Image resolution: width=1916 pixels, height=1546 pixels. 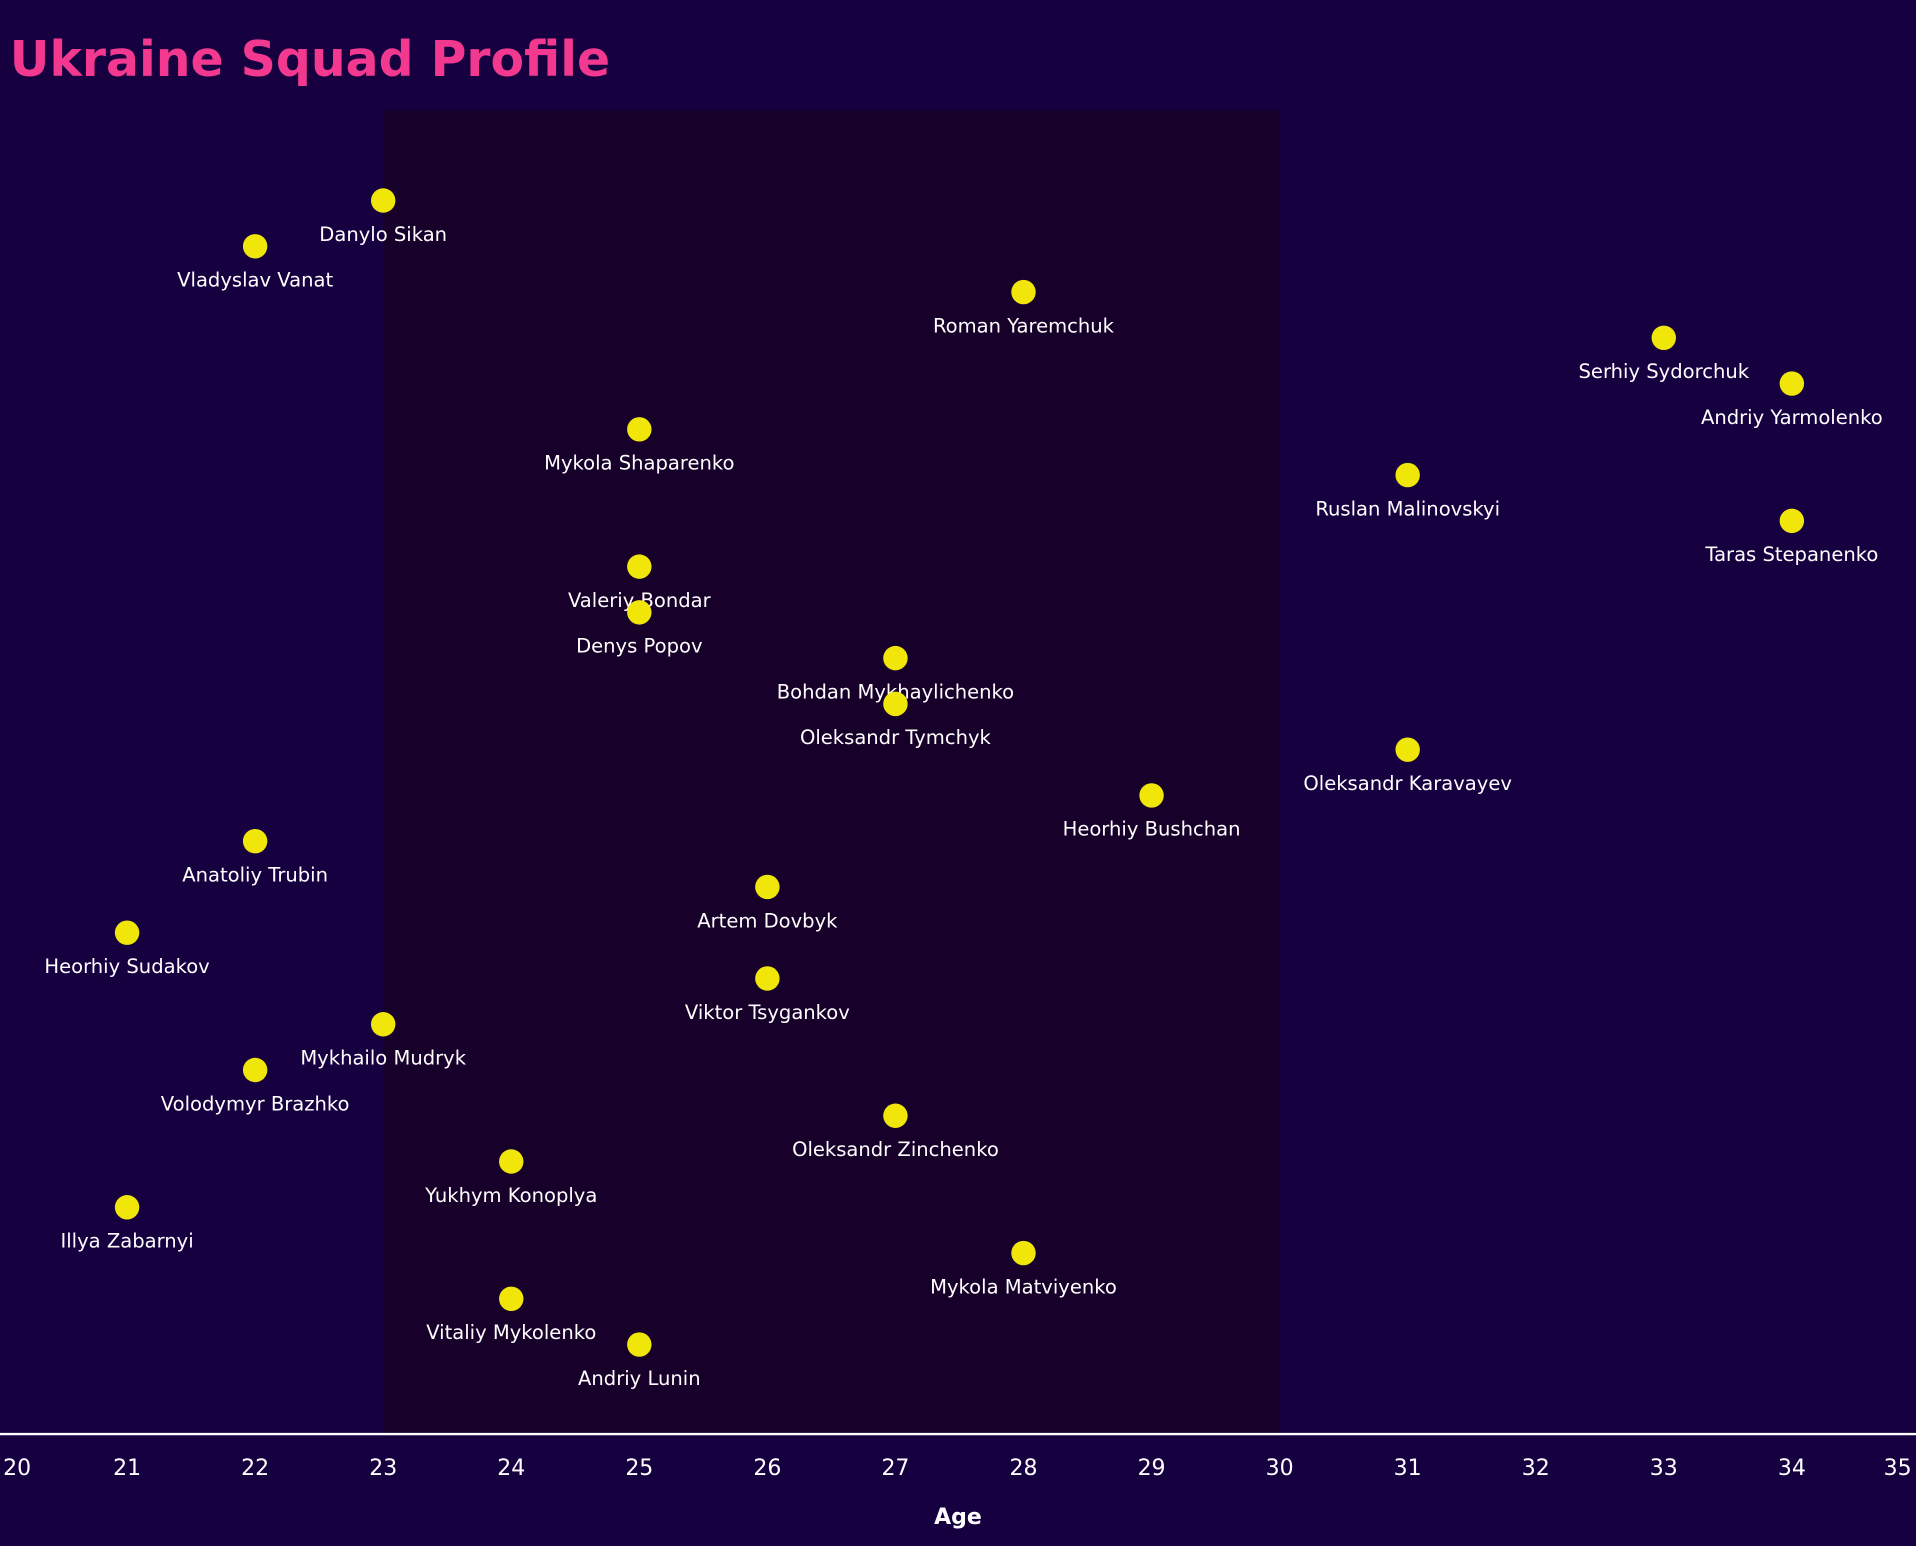 I want to click on x-tick-label: 29, so click(x=1152, y=1468).